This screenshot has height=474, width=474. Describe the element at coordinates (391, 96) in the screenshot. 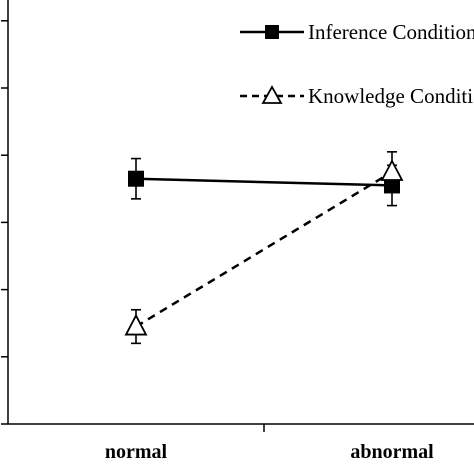

I see `legend-label-knowledge: Knowledge Condition` at that location.